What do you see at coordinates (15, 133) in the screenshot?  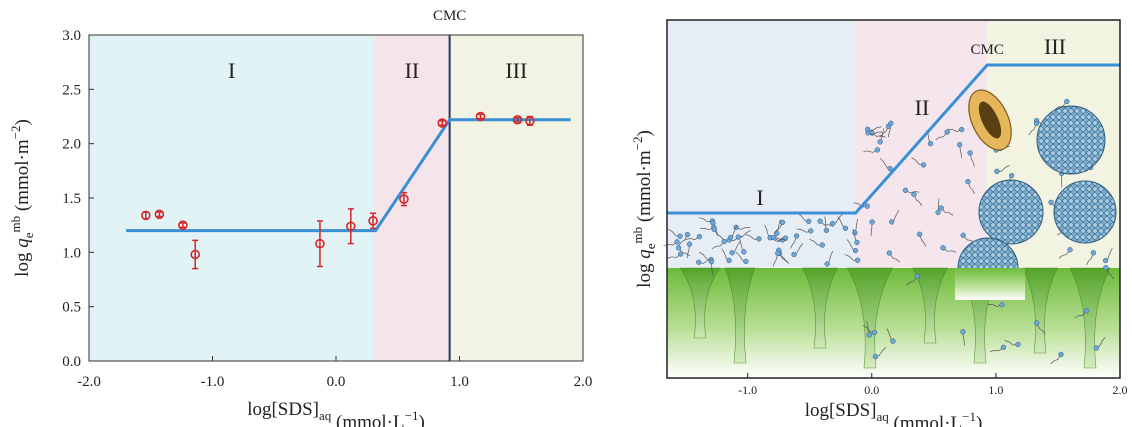 I see `axis-label-part: −2` at bounding box center [15, 133].